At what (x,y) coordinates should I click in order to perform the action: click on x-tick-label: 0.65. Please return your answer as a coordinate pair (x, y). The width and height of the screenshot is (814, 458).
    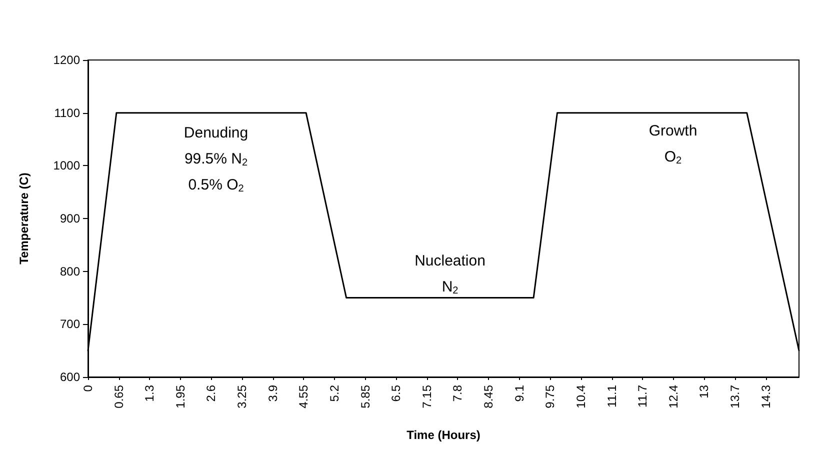
    Looking at the image, I should click on (119, 396).